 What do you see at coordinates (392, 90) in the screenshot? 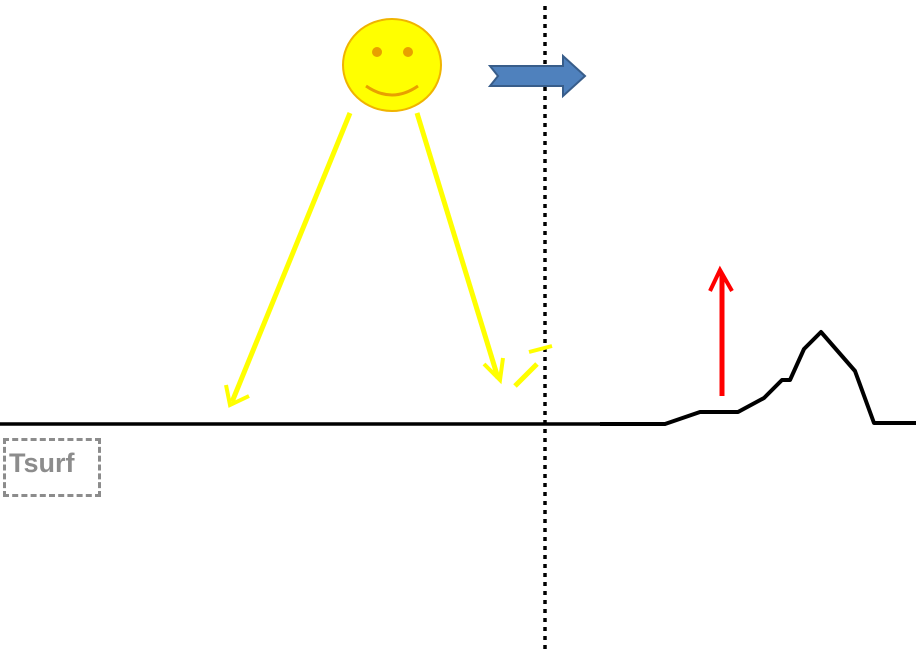
I see `sun-smile` at bounding box center [392, 90].